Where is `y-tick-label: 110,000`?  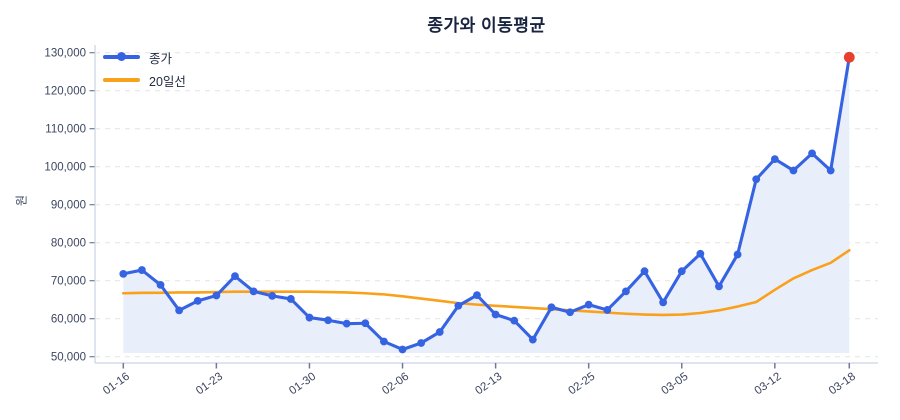
y-tick-label: 110,000 is located at coordinates (65, 130).